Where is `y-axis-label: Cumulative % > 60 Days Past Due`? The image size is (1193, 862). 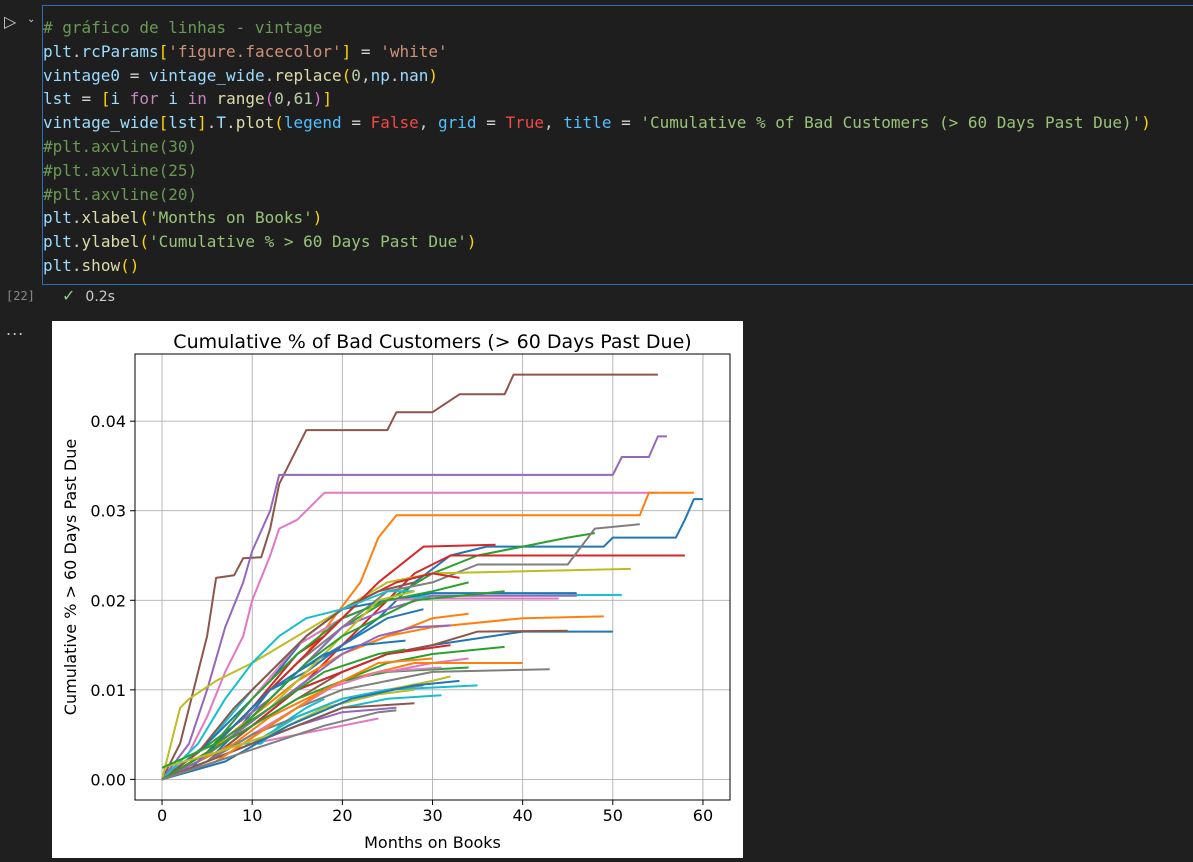
y-axis-label: Cumulative % > 60 Days Past Due is located at coordinates (70, 577).